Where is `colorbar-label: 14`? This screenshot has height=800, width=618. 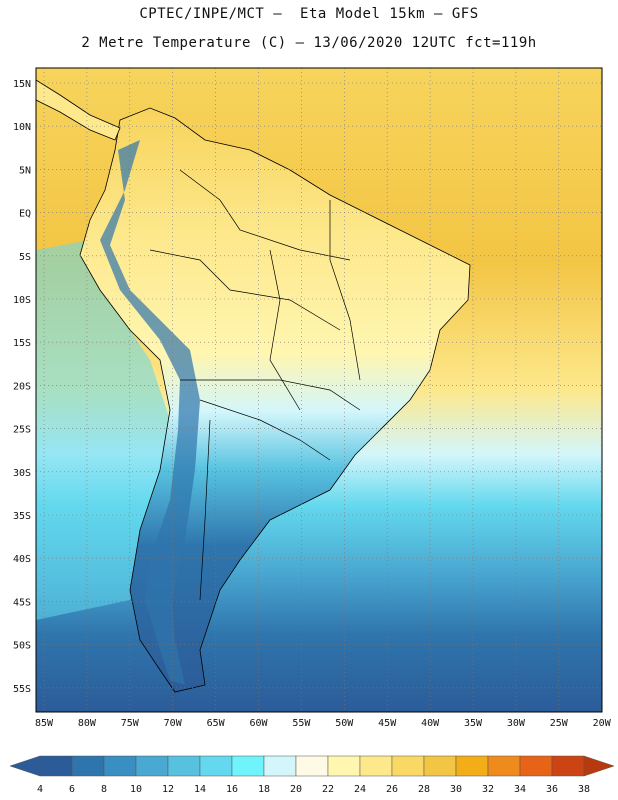
colorbar-label: 14 is located at coordinates (200, 789).